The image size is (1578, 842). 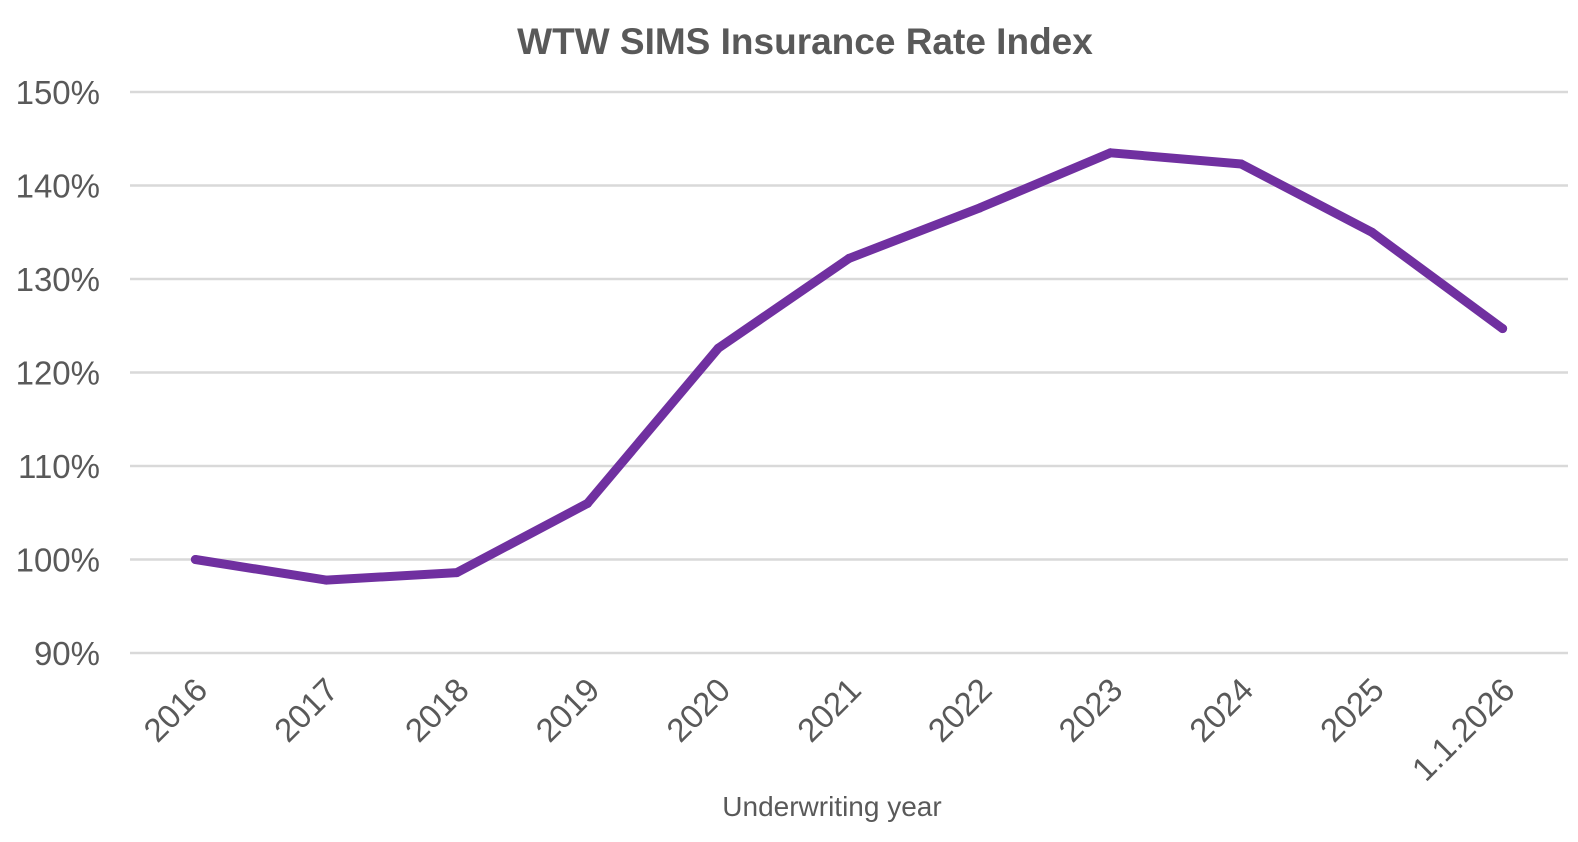 What do you see at coordinates (831, 806) in the screenshot?
I see `x-axis-label: Underwriting year` at bounding box center [831, 806].